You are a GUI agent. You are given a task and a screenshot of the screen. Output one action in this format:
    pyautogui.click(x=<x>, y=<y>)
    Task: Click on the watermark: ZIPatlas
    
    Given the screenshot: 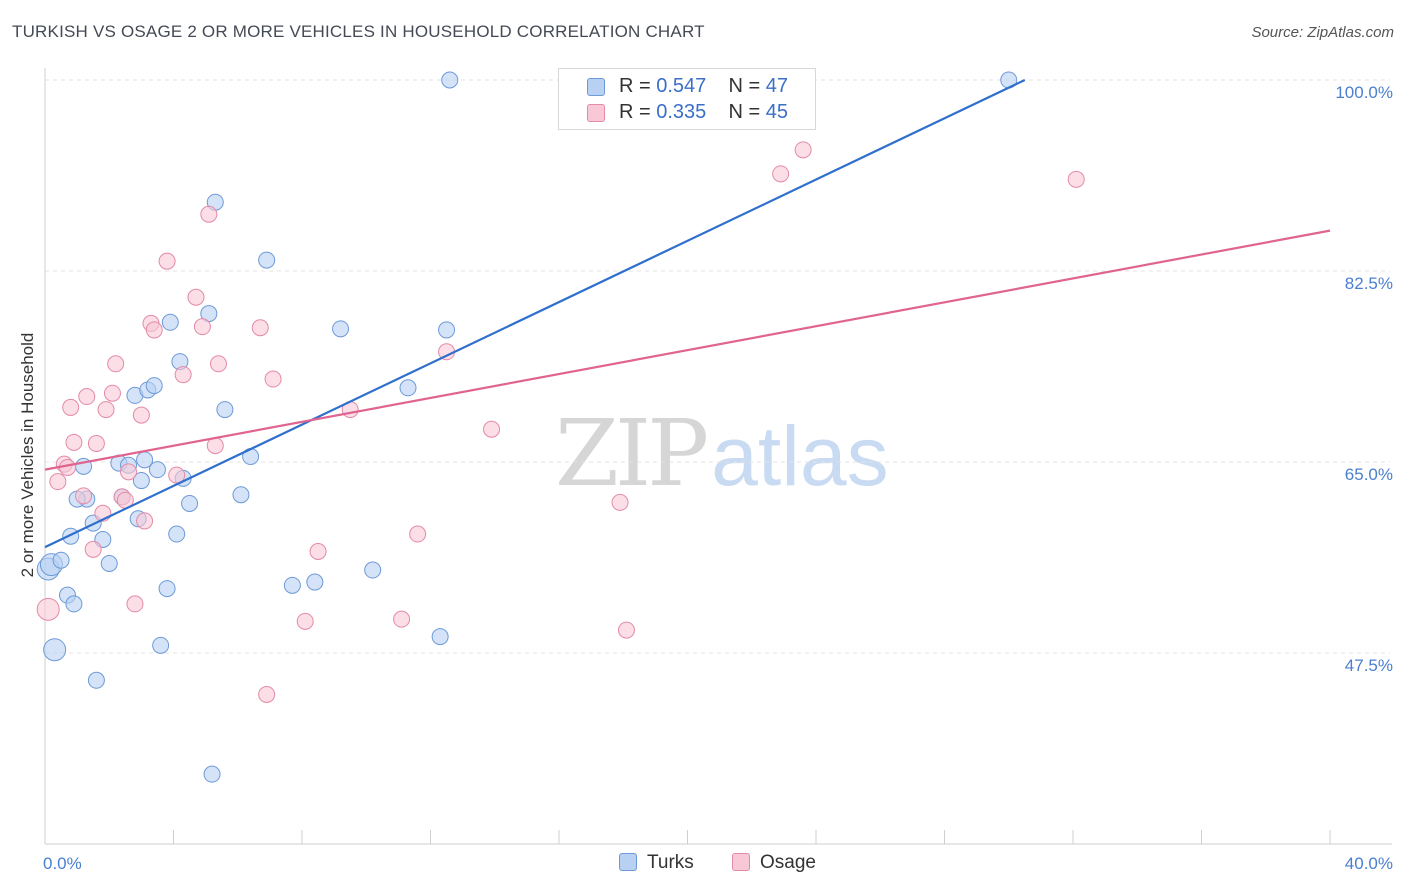 What is the action you would take?
    pyautogui.click(x=722, y=453)
    